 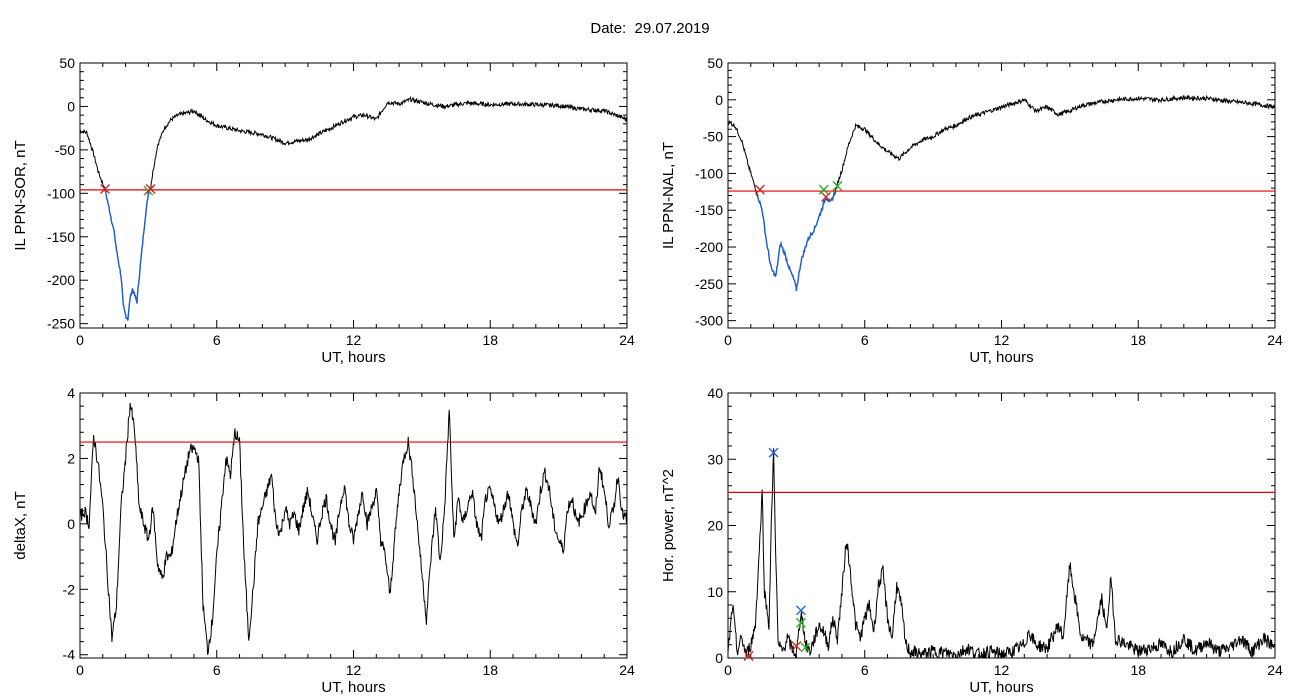 I want to click on figure-date-title: Date: 29.07.2019, so click(x=650, y=28).